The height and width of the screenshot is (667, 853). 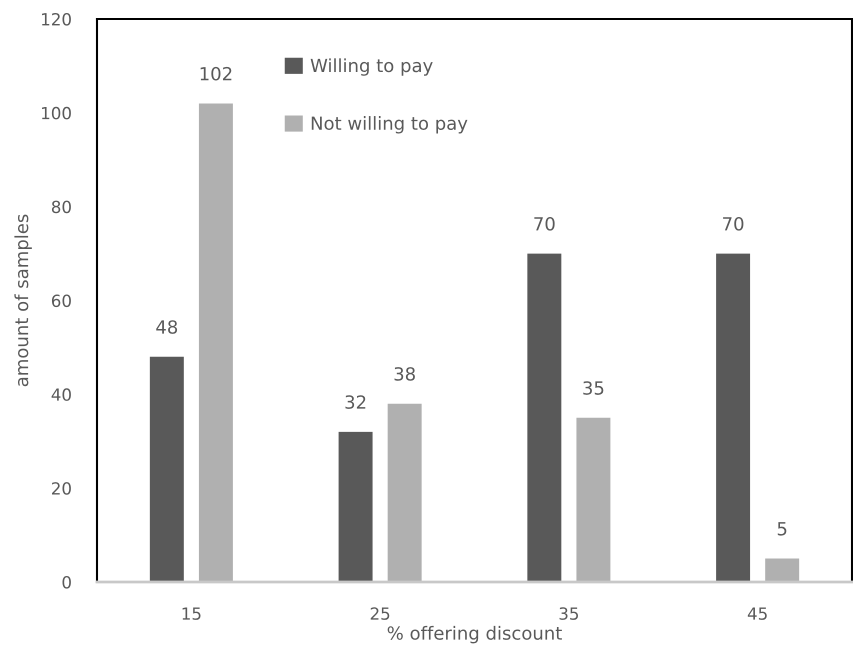 I want to click on x-tick-label: 35, so click(x=569, y=613).